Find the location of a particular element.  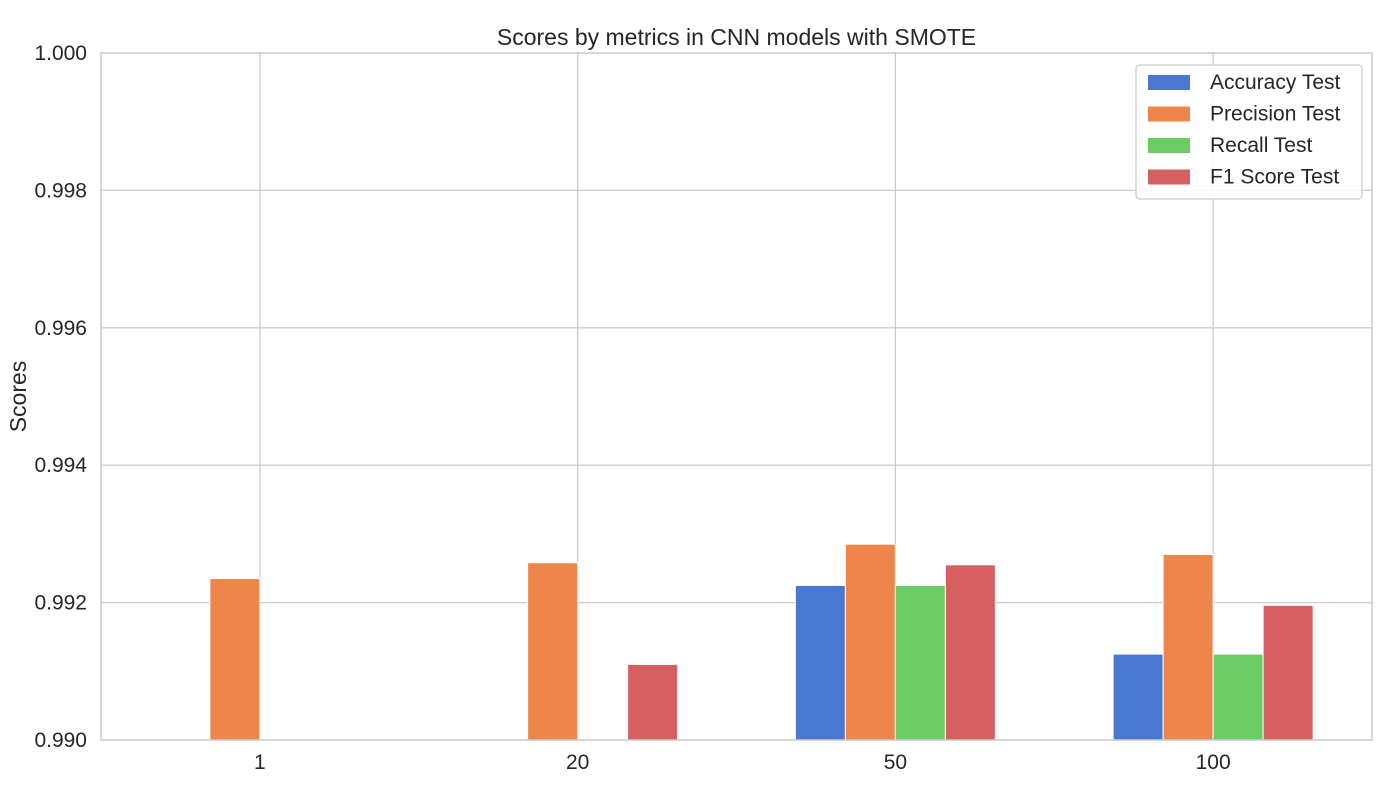

y-axis-title: Scores is located at coordinates (18, 397).